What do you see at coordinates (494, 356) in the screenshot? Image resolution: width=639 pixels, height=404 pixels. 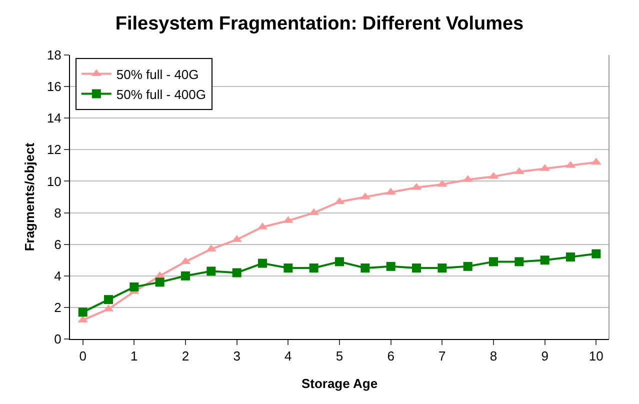 I see `x-tick-label: 8` at bounding box center [494, 356].